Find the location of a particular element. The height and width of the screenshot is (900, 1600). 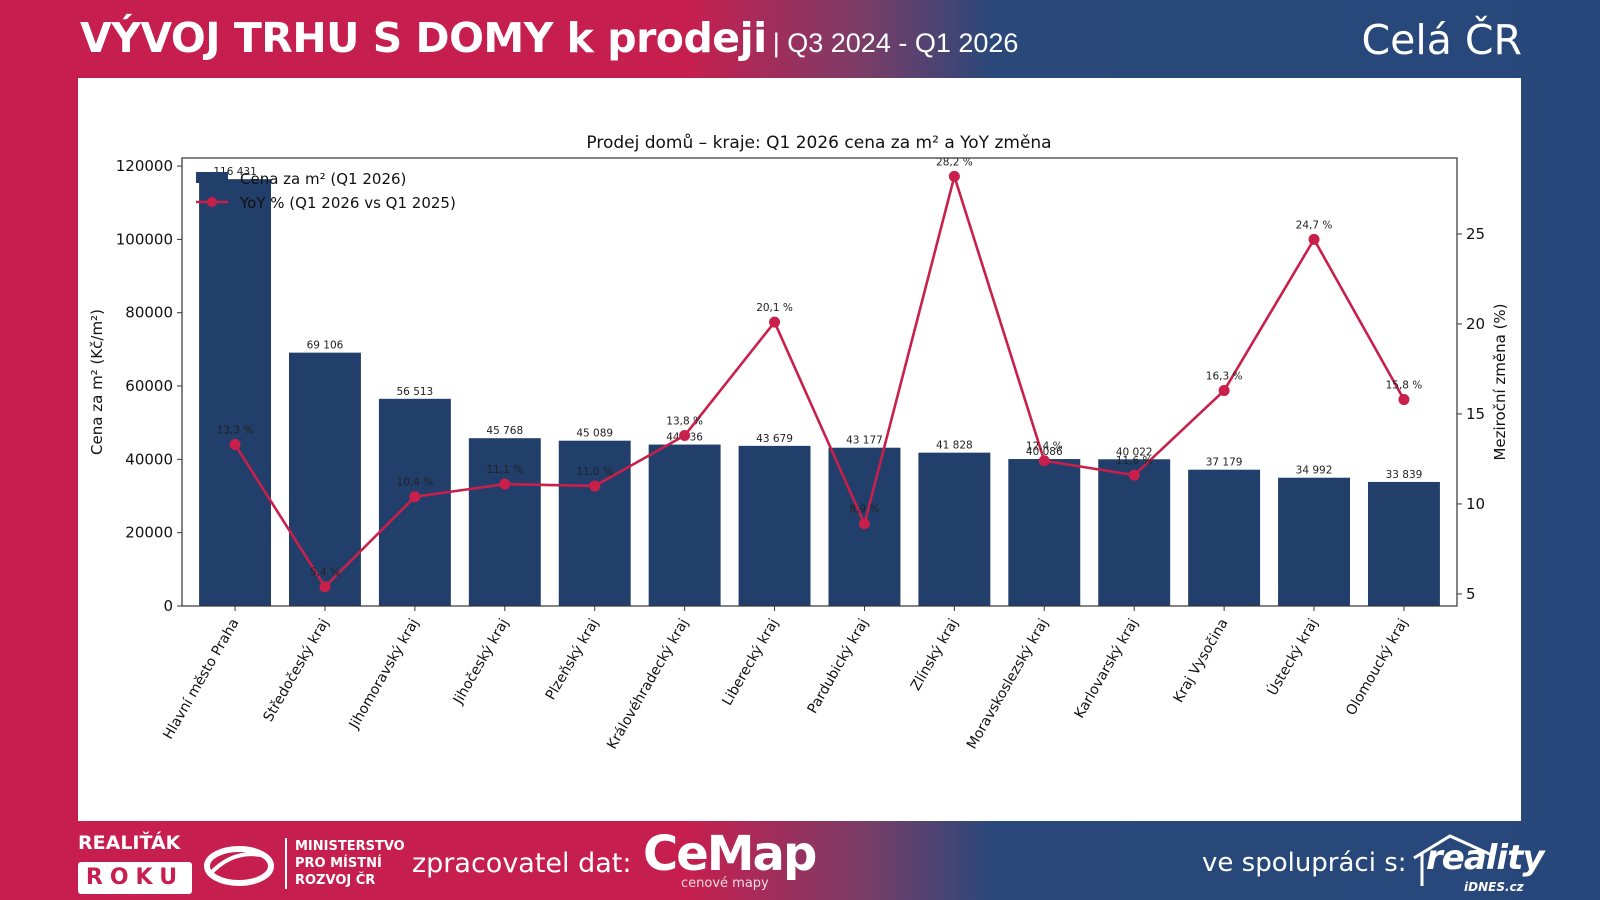

cemap-logo: CeMap cenové mapy is located at coordinates (730, 858).